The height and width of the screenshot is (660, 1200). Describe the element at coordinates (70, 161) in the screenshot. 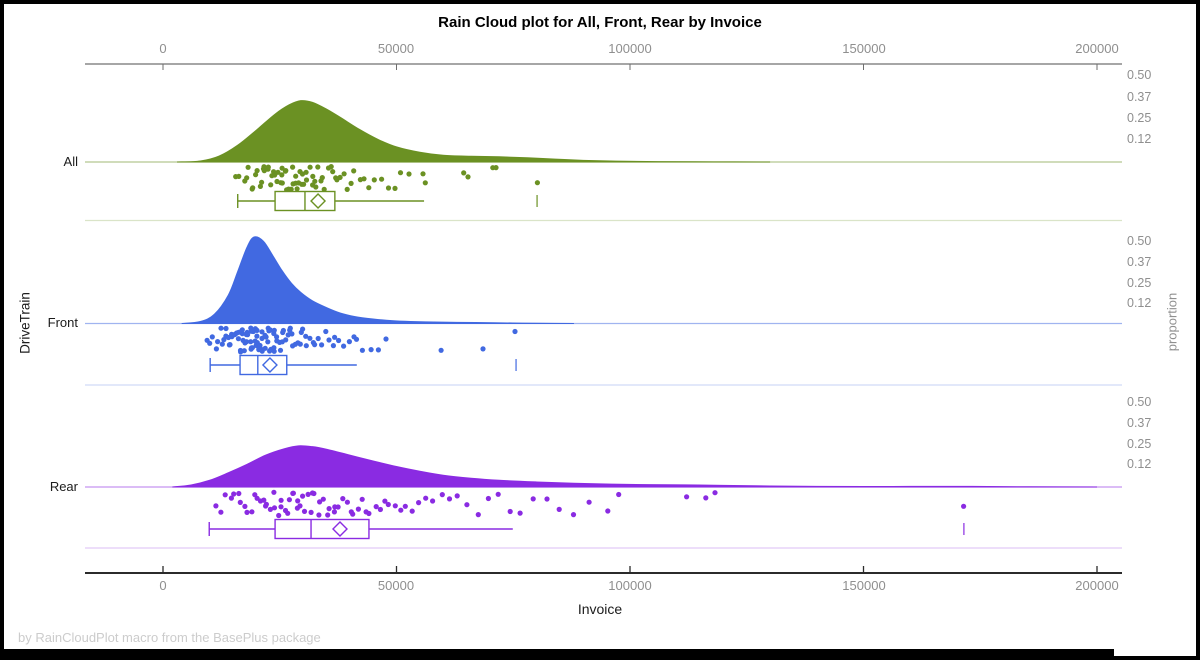

I see `category-label-all: All` at that location.